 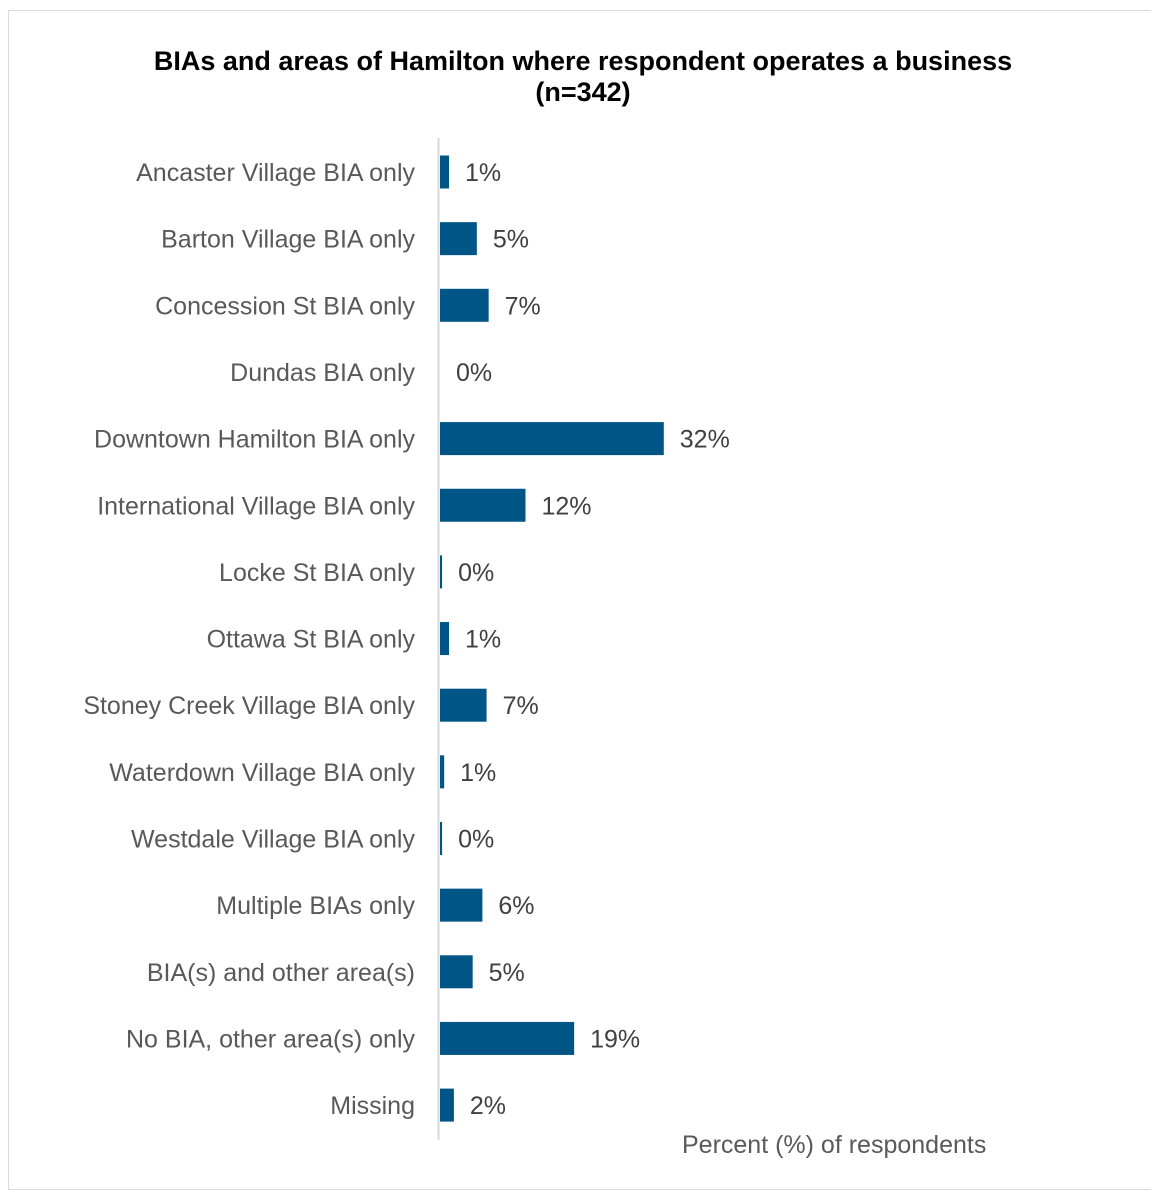 What do you see at coordinates (285, 306) in the screenshot?
I see `category-label: Concession St BIA only` at bounding box center [285, 306].